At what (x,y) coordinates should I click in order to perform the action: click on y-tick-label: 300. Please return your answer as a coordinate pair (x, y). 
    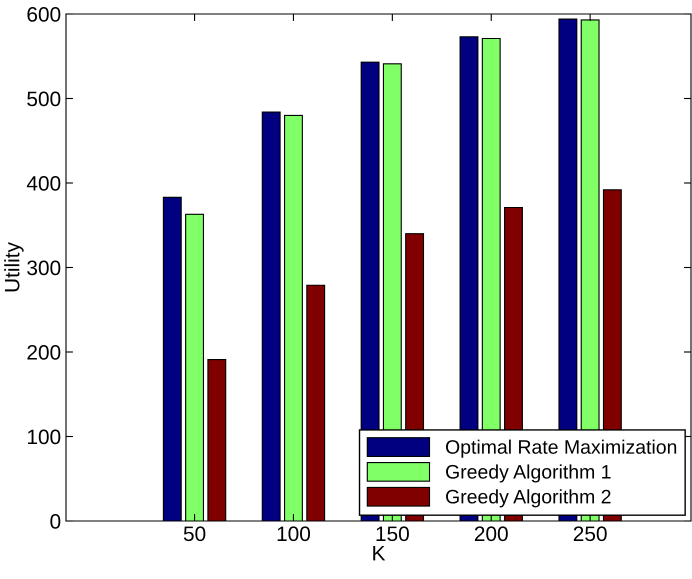
    Looking at the image, I should click on (43, 268).